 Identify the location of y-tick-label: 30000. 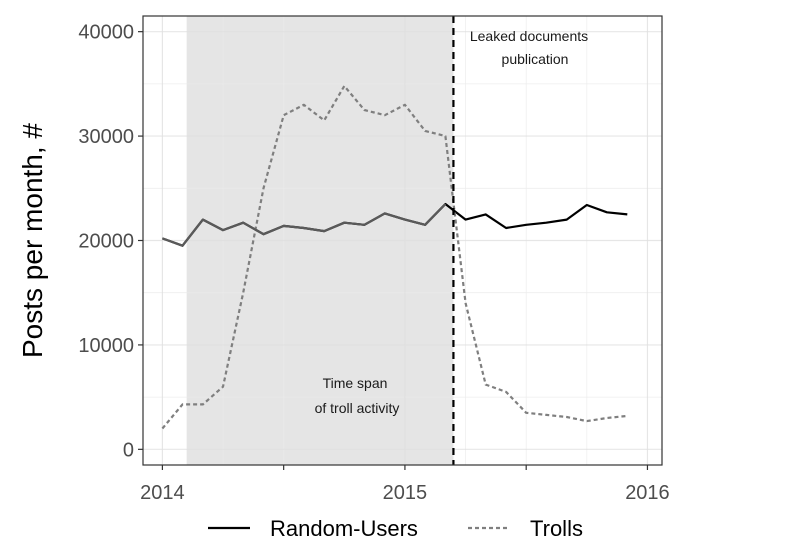
(106, 137).